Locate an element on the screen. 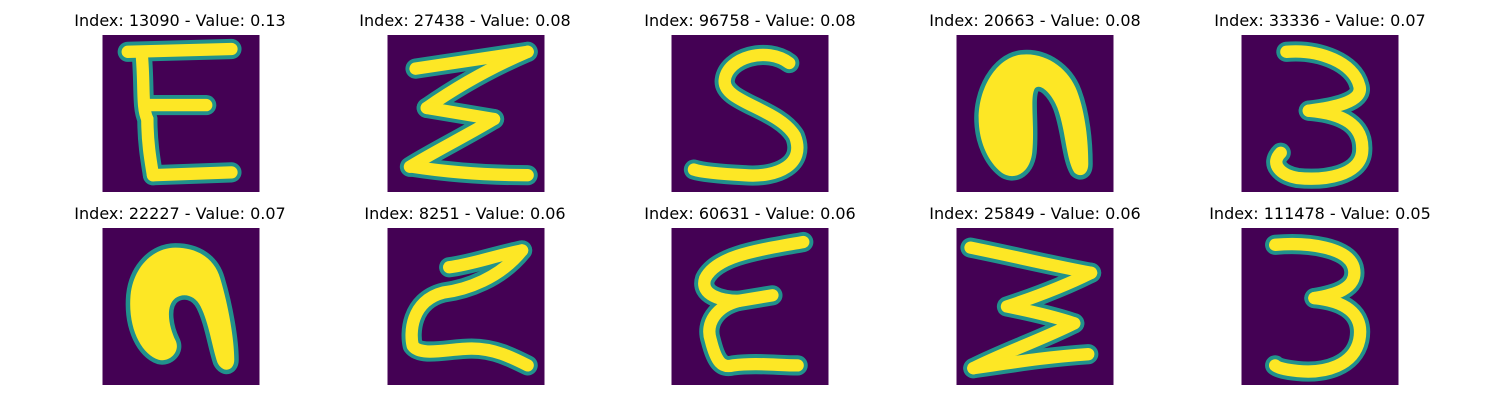 Image resolution: width=1500 pixels, height=400 pixels. image-title: Index: 60631 - Value: 0.06 is located at coordinates (750, 213).